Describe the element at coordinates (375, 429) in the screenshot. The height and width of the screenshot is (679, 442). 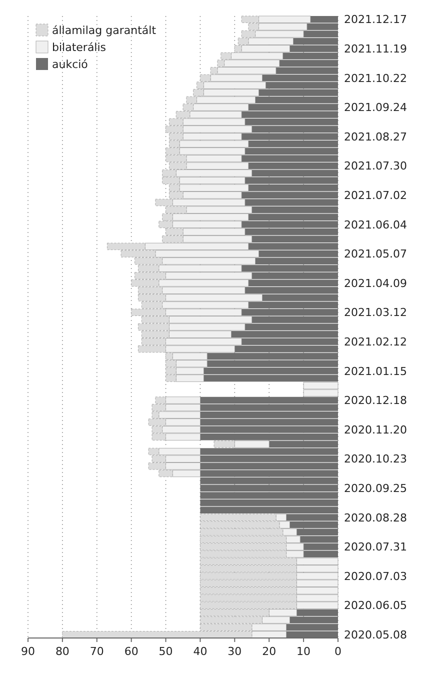
I see `y-tick-label: 2020.11.20` at that location.